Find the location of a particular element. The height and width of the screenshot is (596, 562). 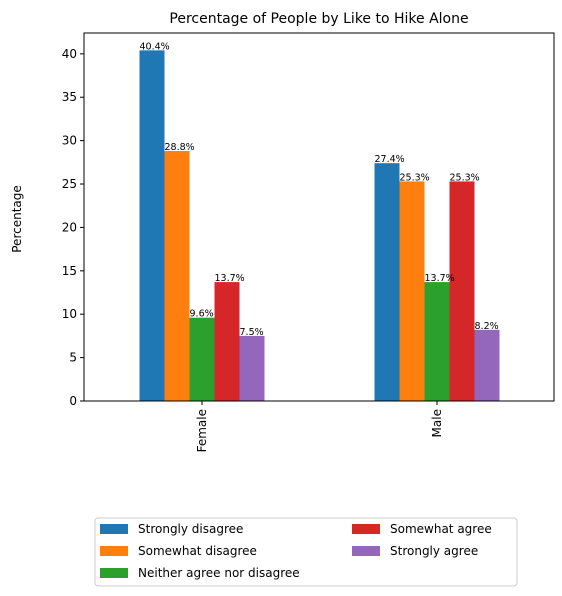

bar-value-label: 27.4% is located at coordinates (390, 159).